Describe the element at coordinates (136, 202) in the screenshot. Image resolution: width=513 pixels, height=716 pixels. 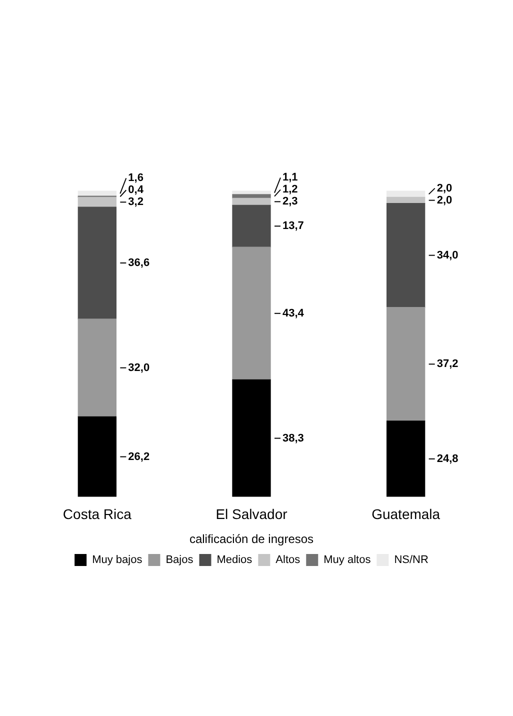
I see `data-label: 3,2` at that location.